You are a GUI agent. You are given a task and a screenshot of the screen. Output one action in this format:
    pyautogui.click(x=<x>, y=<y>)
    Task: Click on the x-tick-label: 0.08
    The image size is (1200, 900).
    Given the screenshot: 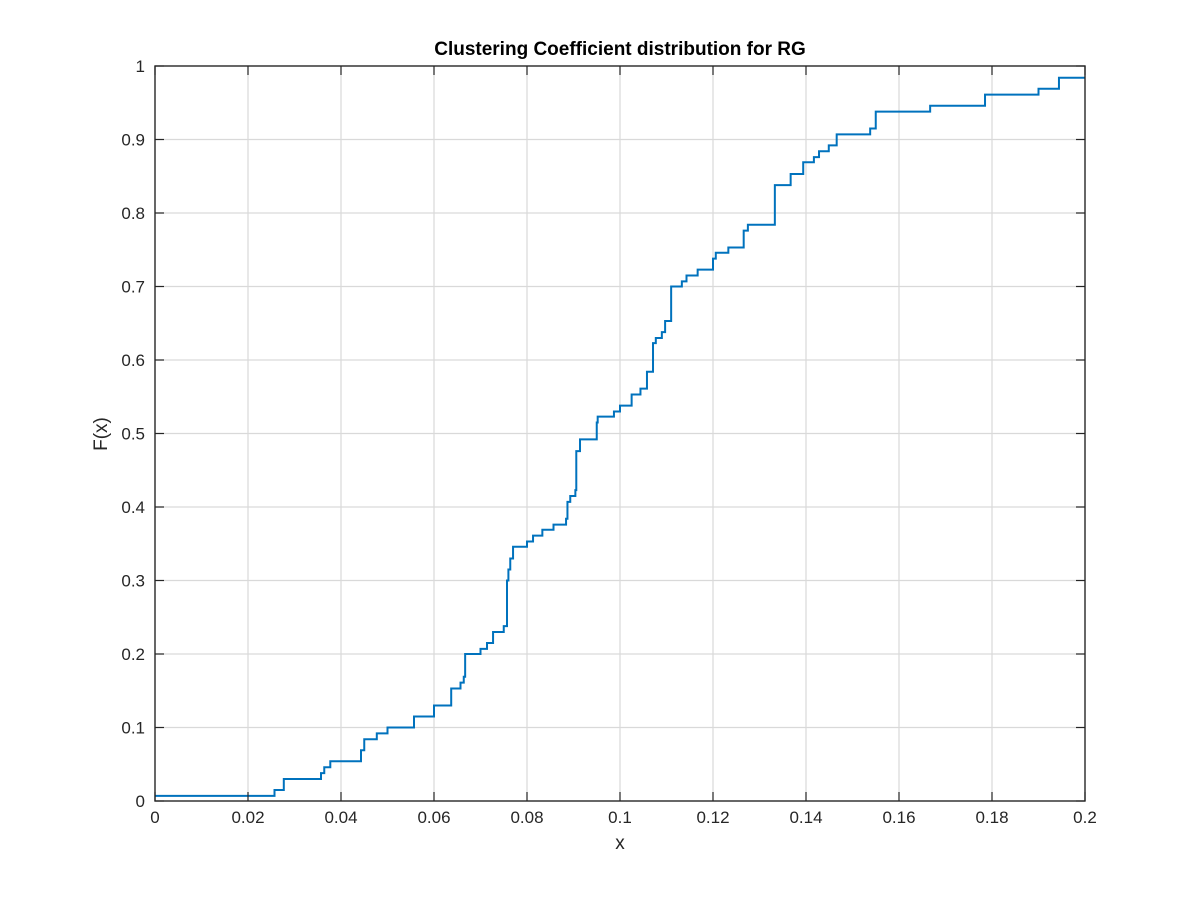 What is the action you would take?
    pyautogui.click(x=526, y=817)
    